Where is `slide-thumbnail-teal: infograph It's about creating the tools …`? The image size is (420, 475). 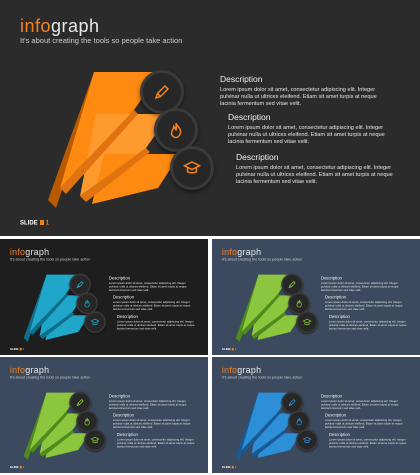 slide-thumbnail-teal: infograph It's about creating the tools … is located at coordinates (104, 297).